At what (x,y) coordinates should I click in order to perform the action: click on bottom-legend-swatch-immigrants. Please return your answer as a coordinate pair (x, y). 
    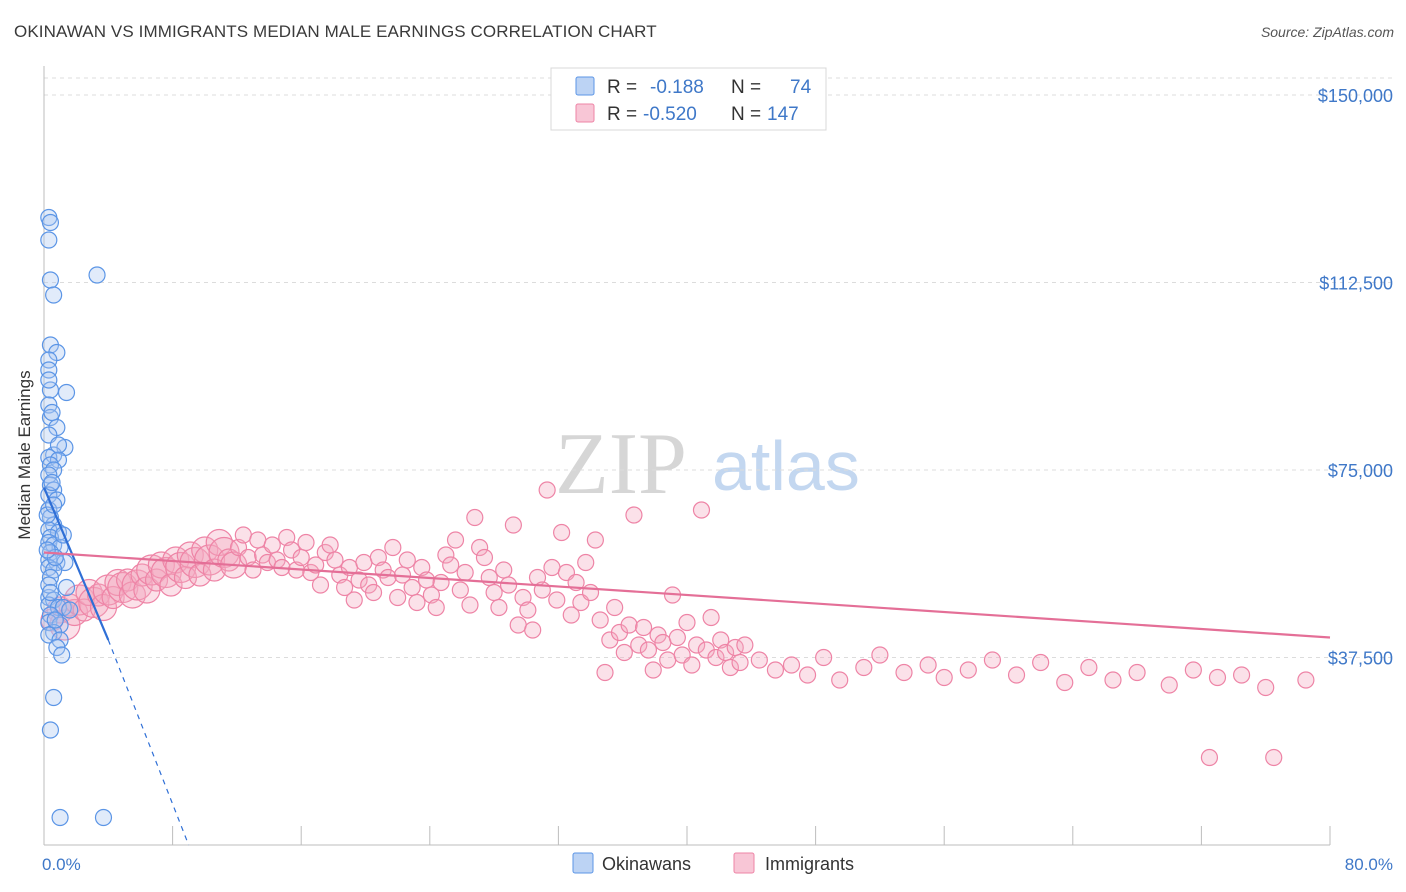
    Looking at the image, I should click on (744, 863).